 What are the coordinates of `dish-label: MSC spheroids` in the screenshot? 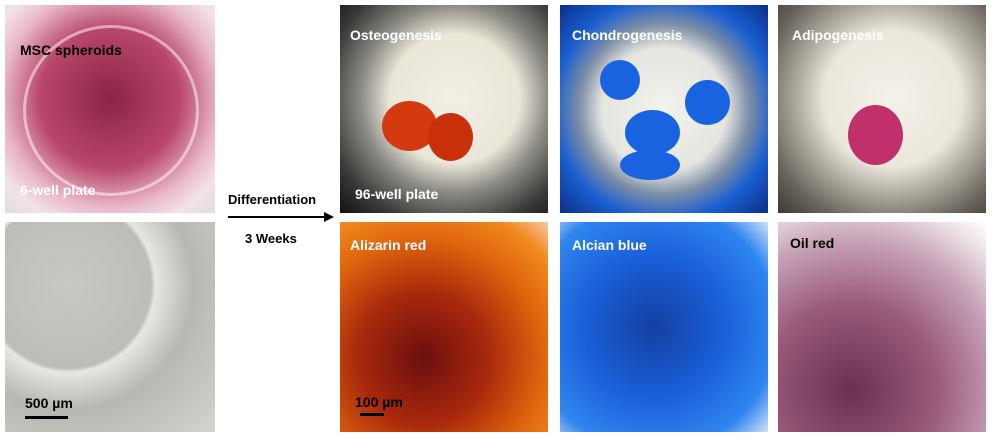 It's located at (71, 50).